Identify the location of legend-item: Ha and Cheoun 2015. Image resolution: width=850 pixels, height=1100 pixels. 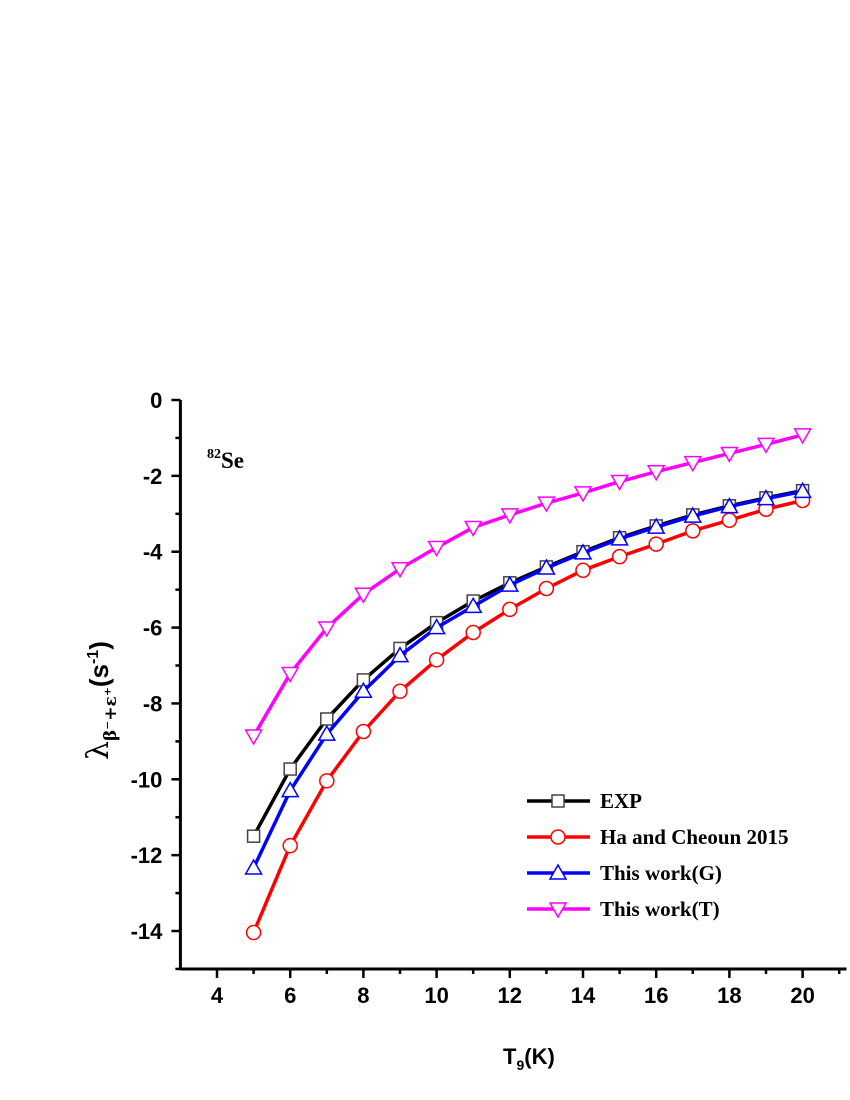
(657, 837).